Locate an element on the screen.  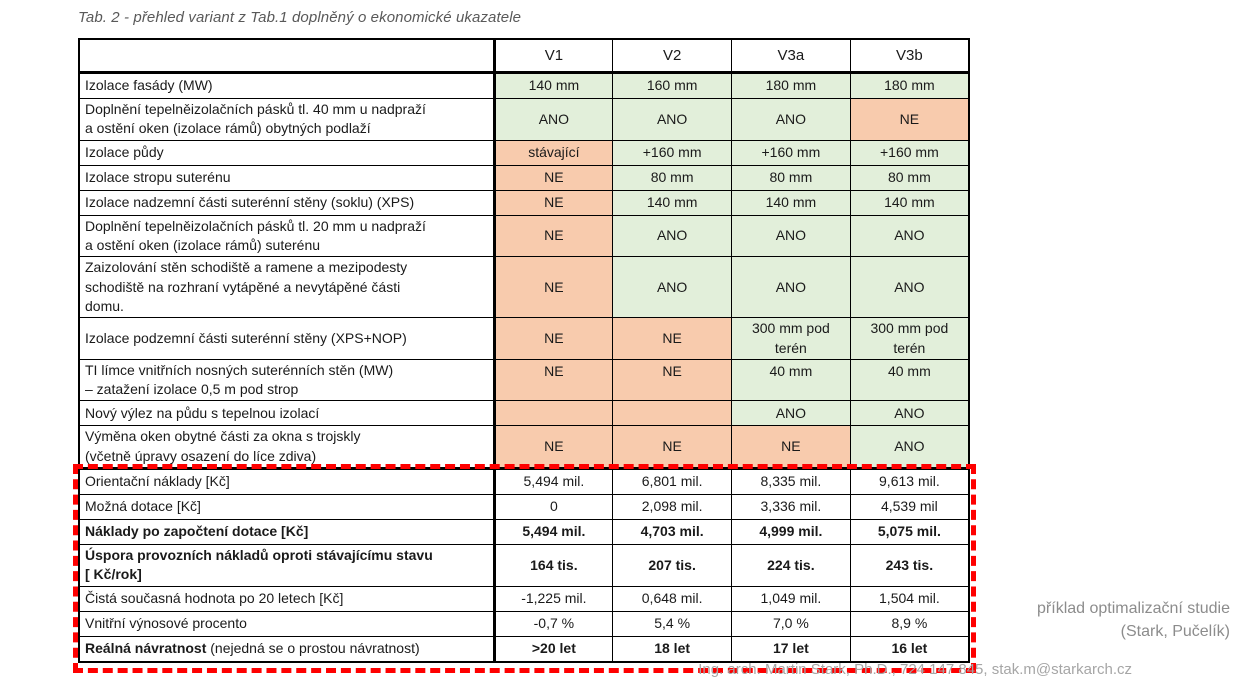
value-cell: 207 tis. is located at coordinates (672, 565).